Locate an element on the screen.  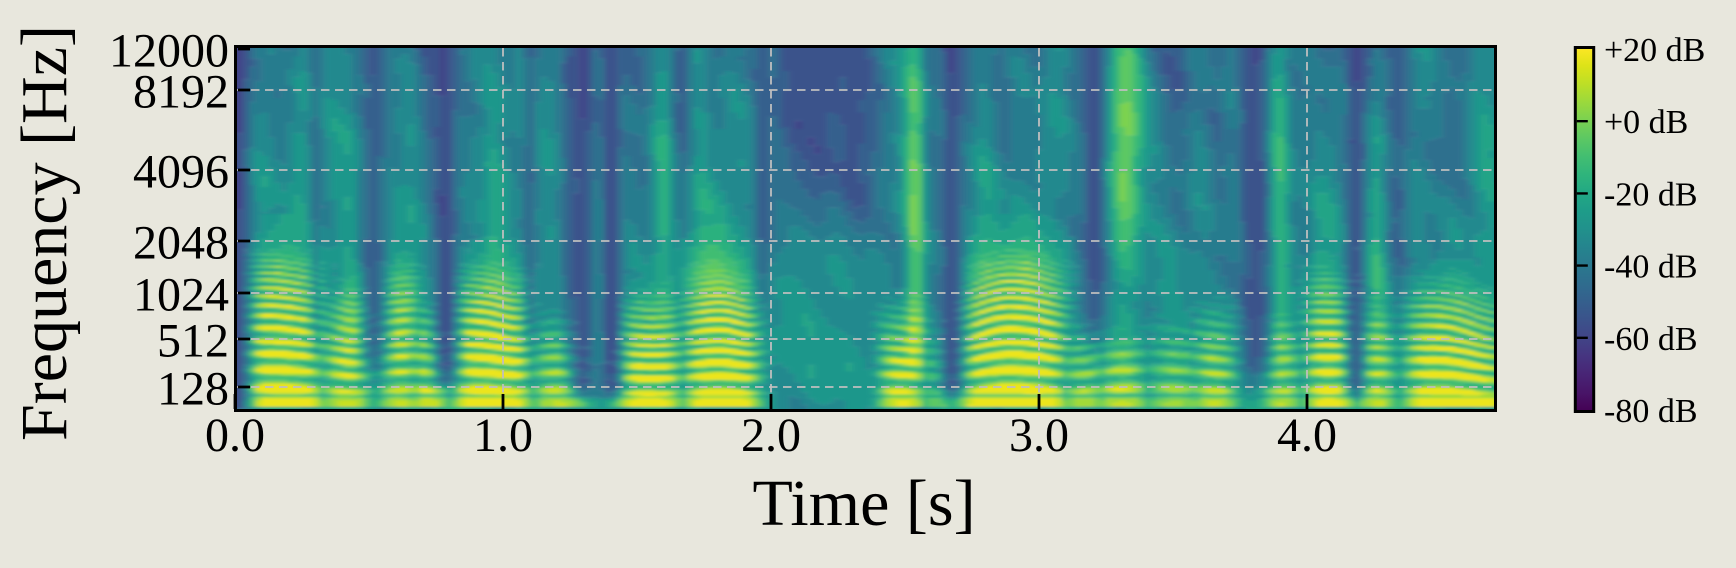
svg-text: -20 dB is located at coordinates (1651, 194).